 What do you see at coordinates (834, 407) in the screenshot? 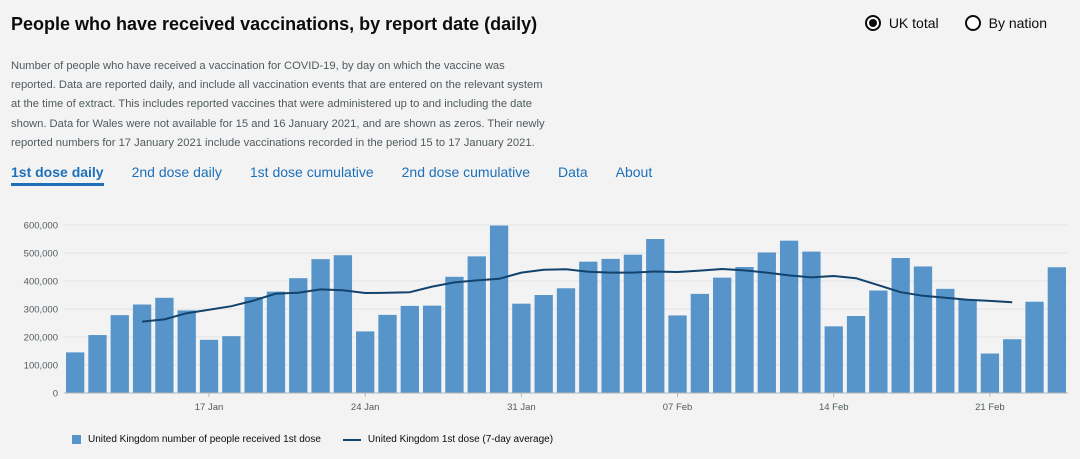
I see `x-tick-label: 14 Feb` at bounding box center [834, 407].